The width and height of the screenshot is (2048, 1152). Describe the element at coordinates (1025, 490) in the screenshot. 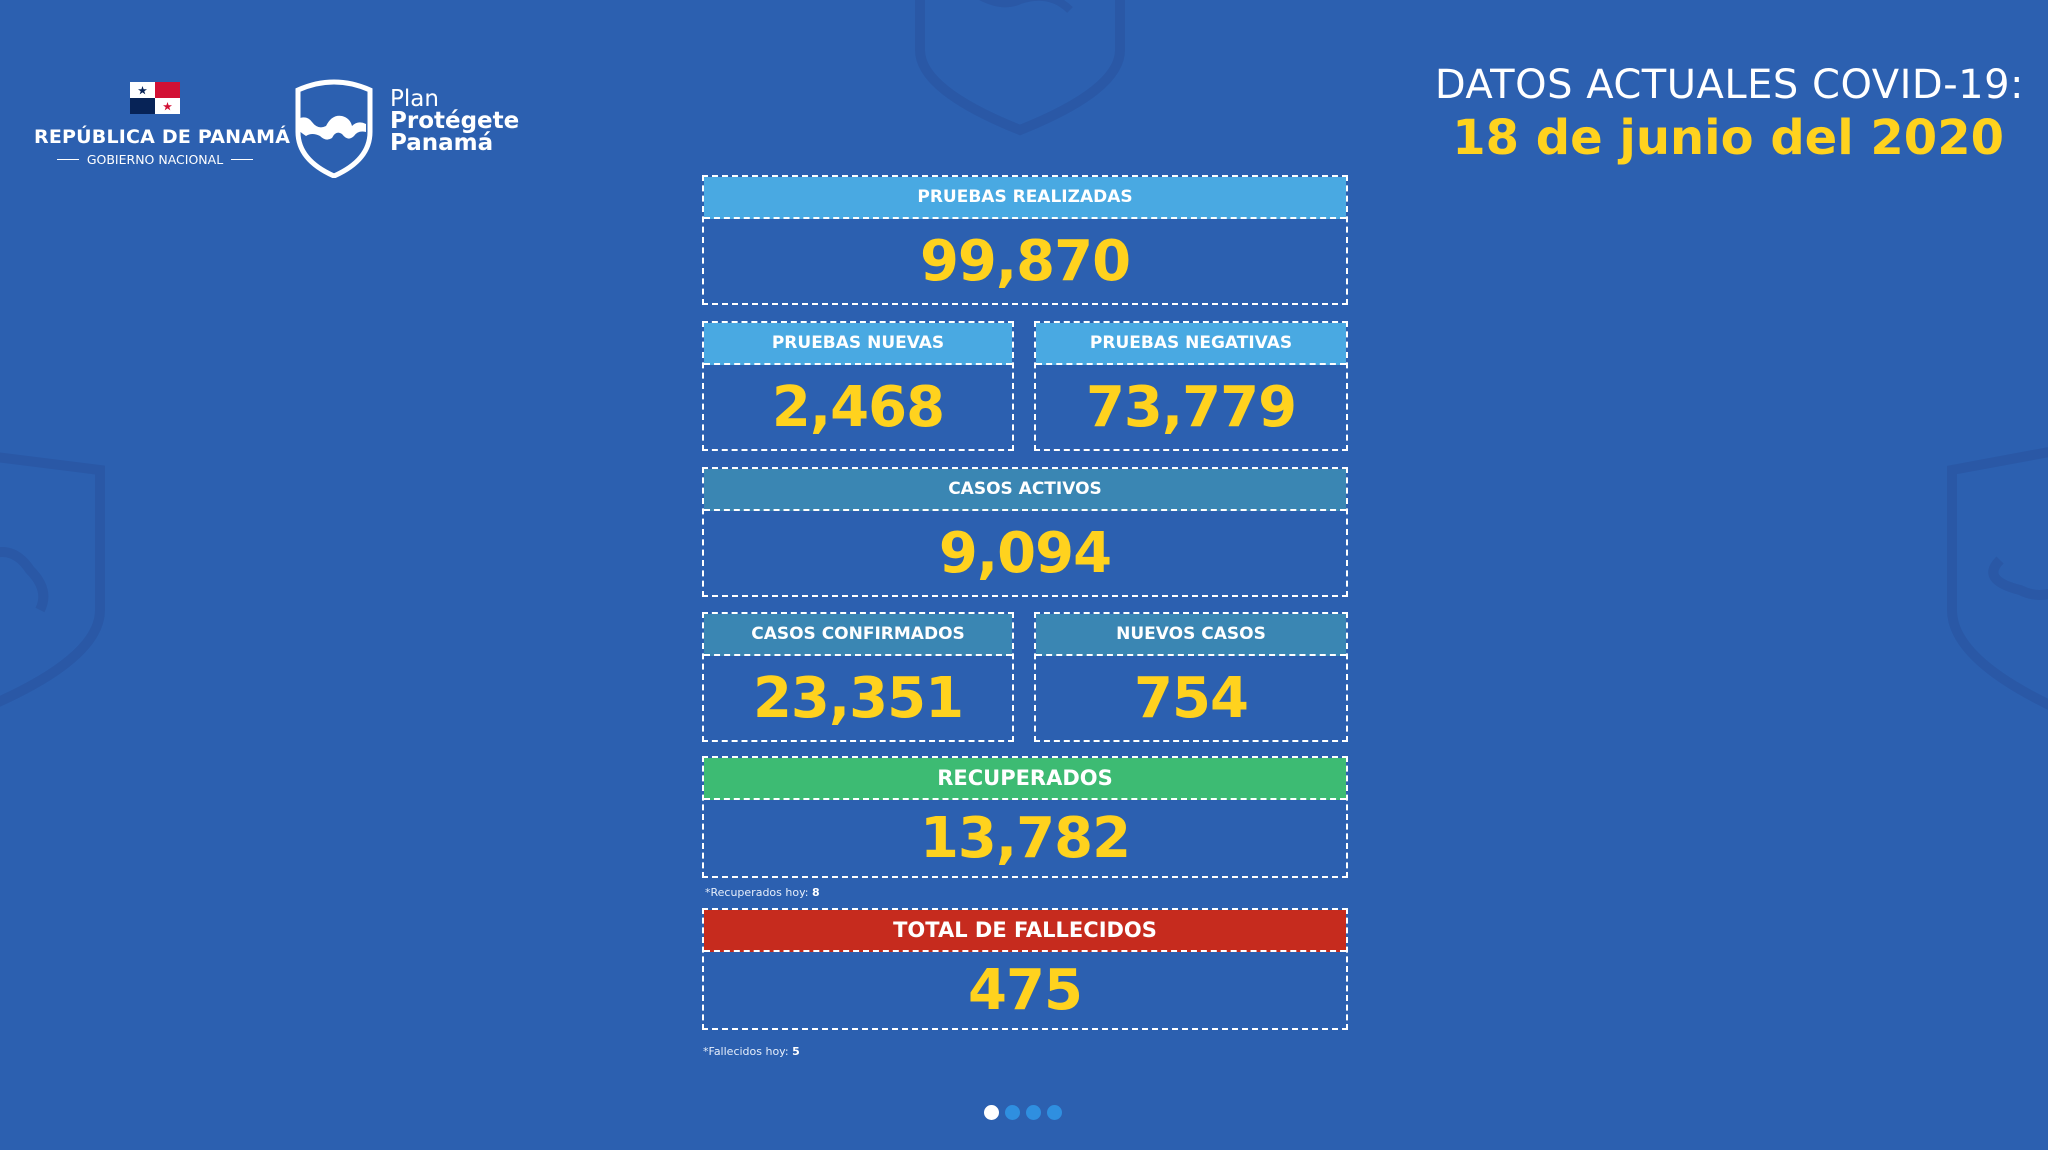

I see `card-label: CASOS ACTIVOS` at that location.